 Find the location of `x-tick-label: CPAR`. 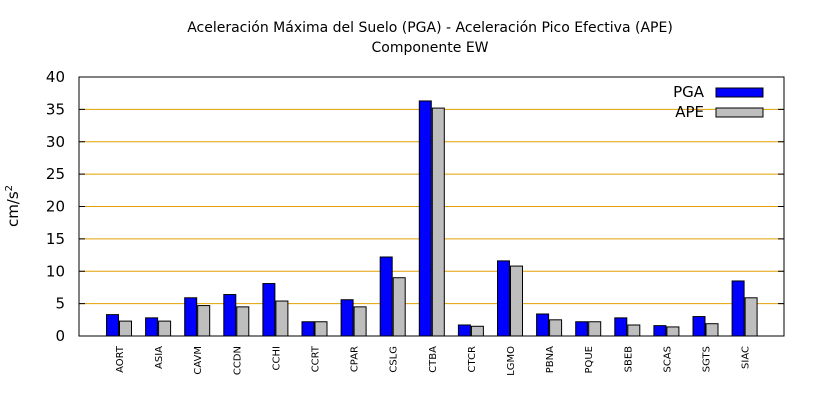

x-tick-label: CPAR is located at coordinates (355, 359).